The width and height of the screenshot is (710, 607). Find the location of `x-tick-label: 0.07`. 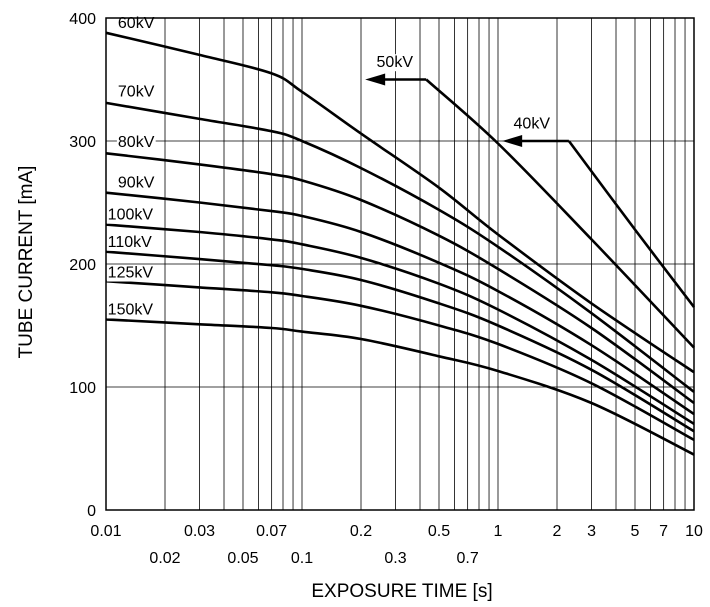

x-tick-label: 0.07 is located at coordinates (271, 531).